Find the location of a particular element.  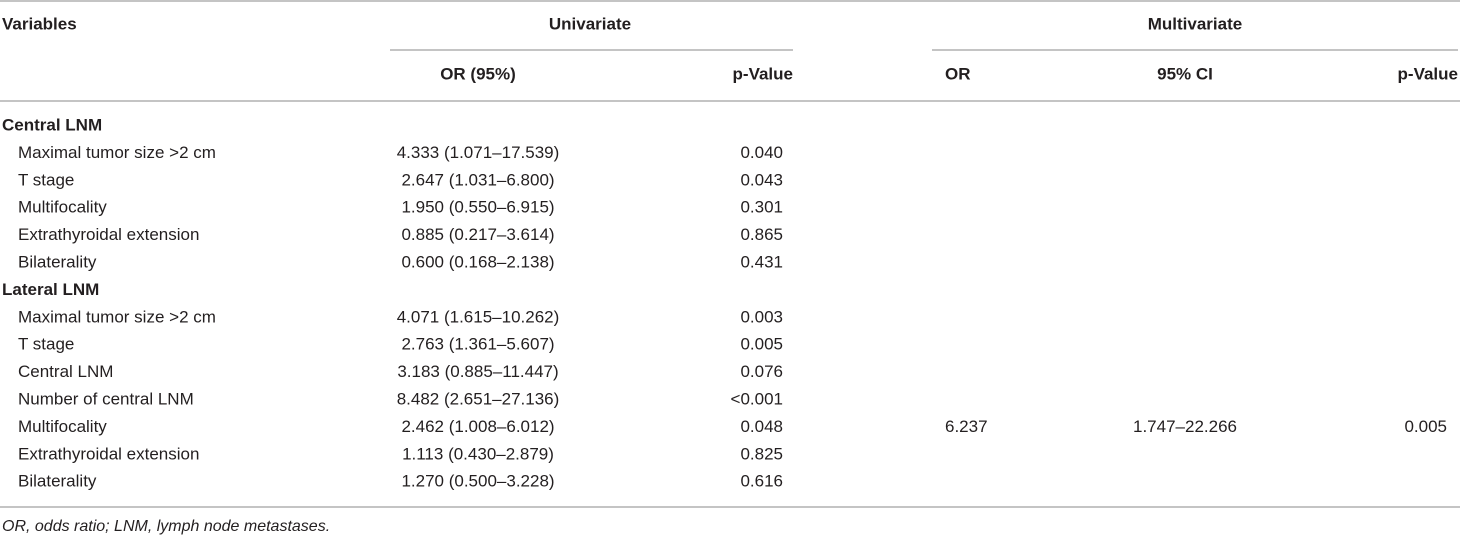

cell: 4.071 (1.615–10.262) is located at coordinates (478, 316).